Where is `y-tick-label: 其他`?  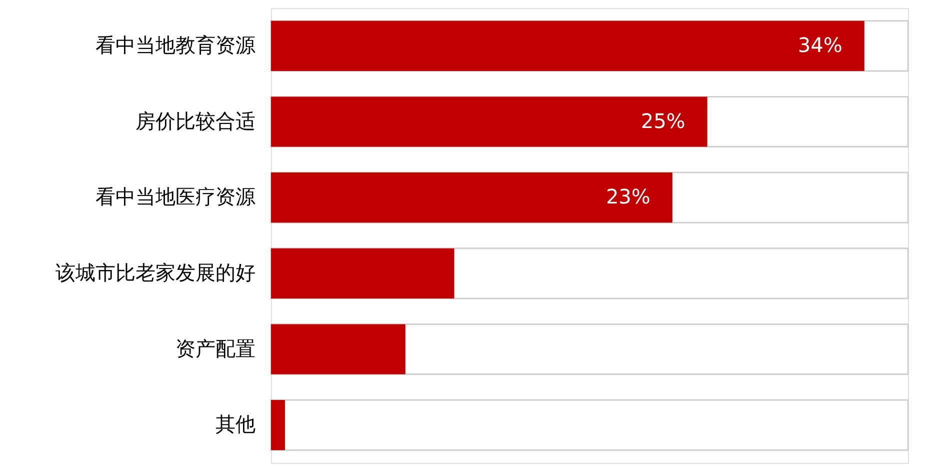
y-tick-label: 其他 is located at coordinates (236, 424).